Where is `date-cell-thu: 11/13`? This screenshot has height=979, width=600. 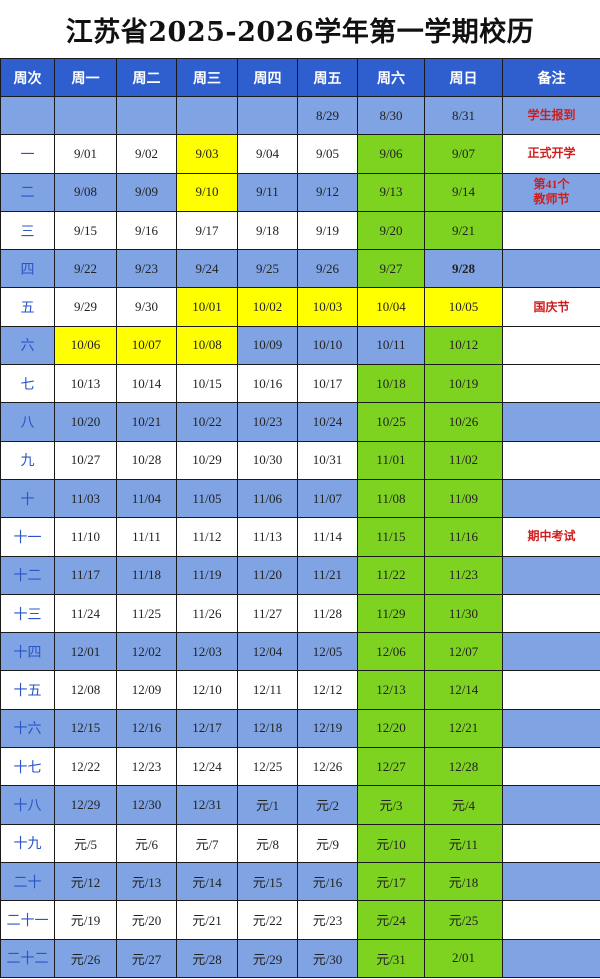 date-cell-thu: 11/13 is located at coordinates (267, 537).